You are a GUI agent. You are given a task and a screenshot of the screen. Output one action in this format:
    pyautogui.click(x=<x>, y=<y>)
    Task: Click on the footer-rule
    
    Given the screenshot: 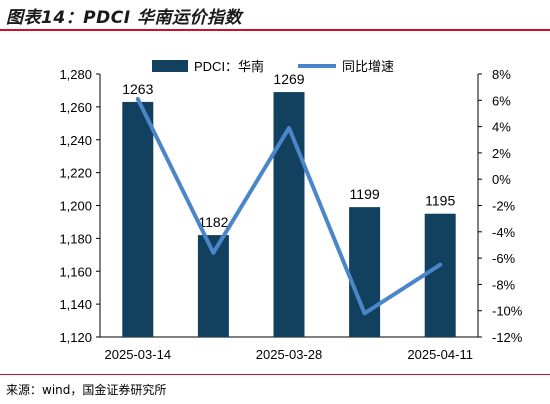 What is the action you would take?
    pyautogui.click(x=275, y=374)
    